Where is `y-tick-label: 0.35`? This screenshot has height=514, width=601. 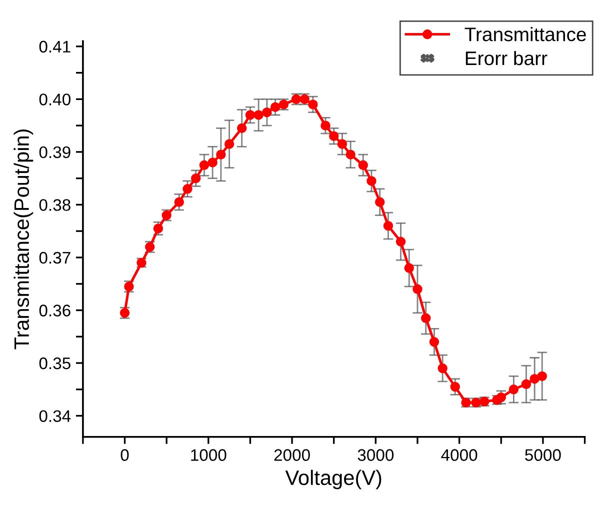 y-tick-label: 0.35 is located at coordinates (54, 363).